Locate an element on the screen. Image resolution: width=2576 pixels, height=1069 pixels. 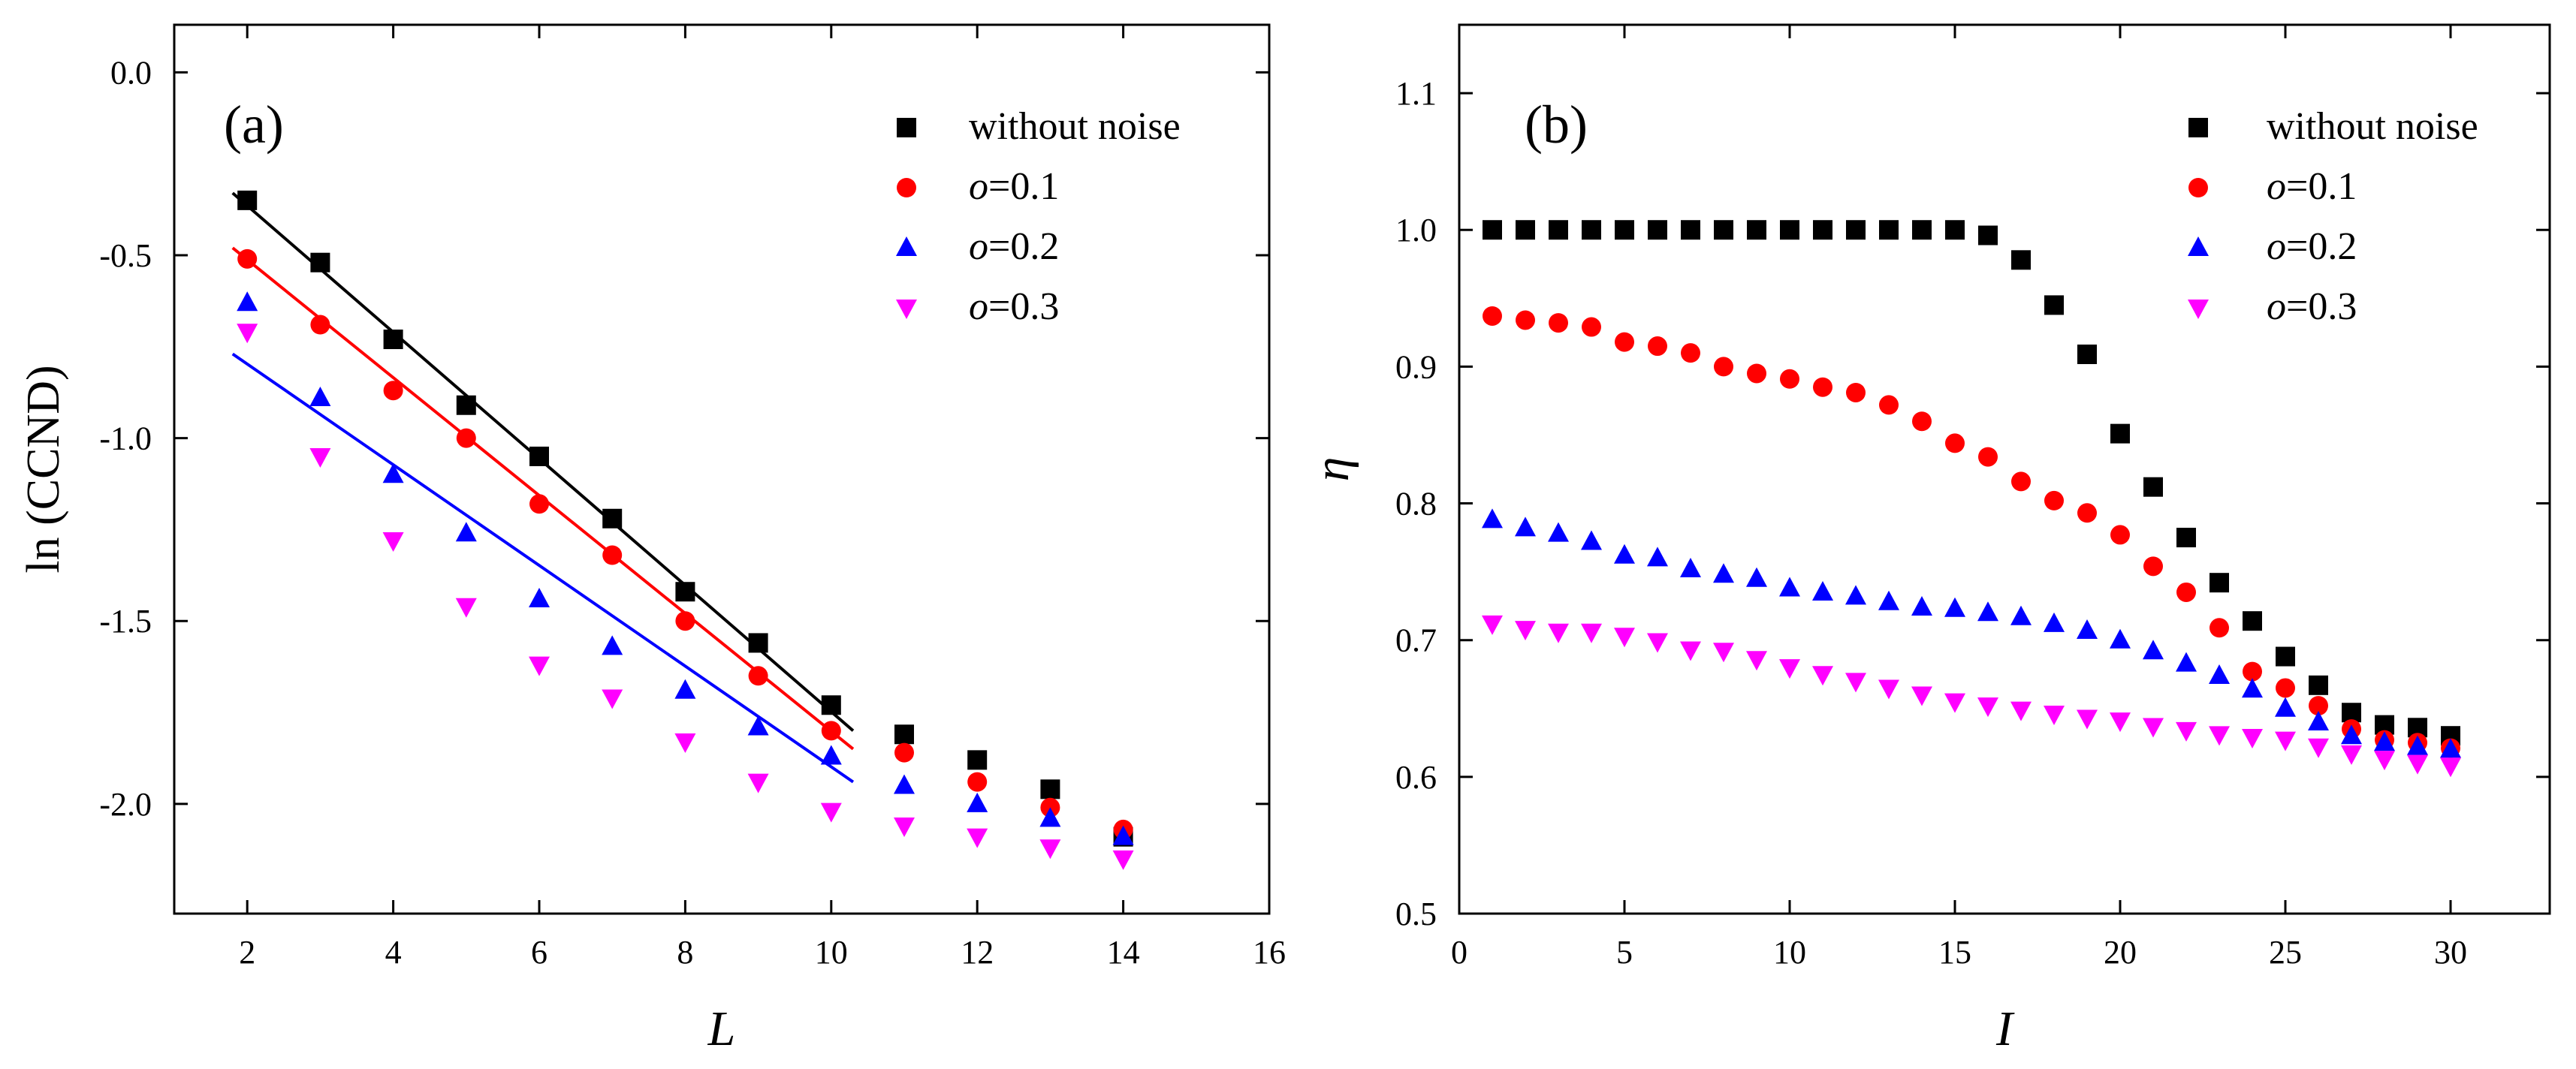
y-tick-label: 0.7 is located at coordinates (1416, 640).